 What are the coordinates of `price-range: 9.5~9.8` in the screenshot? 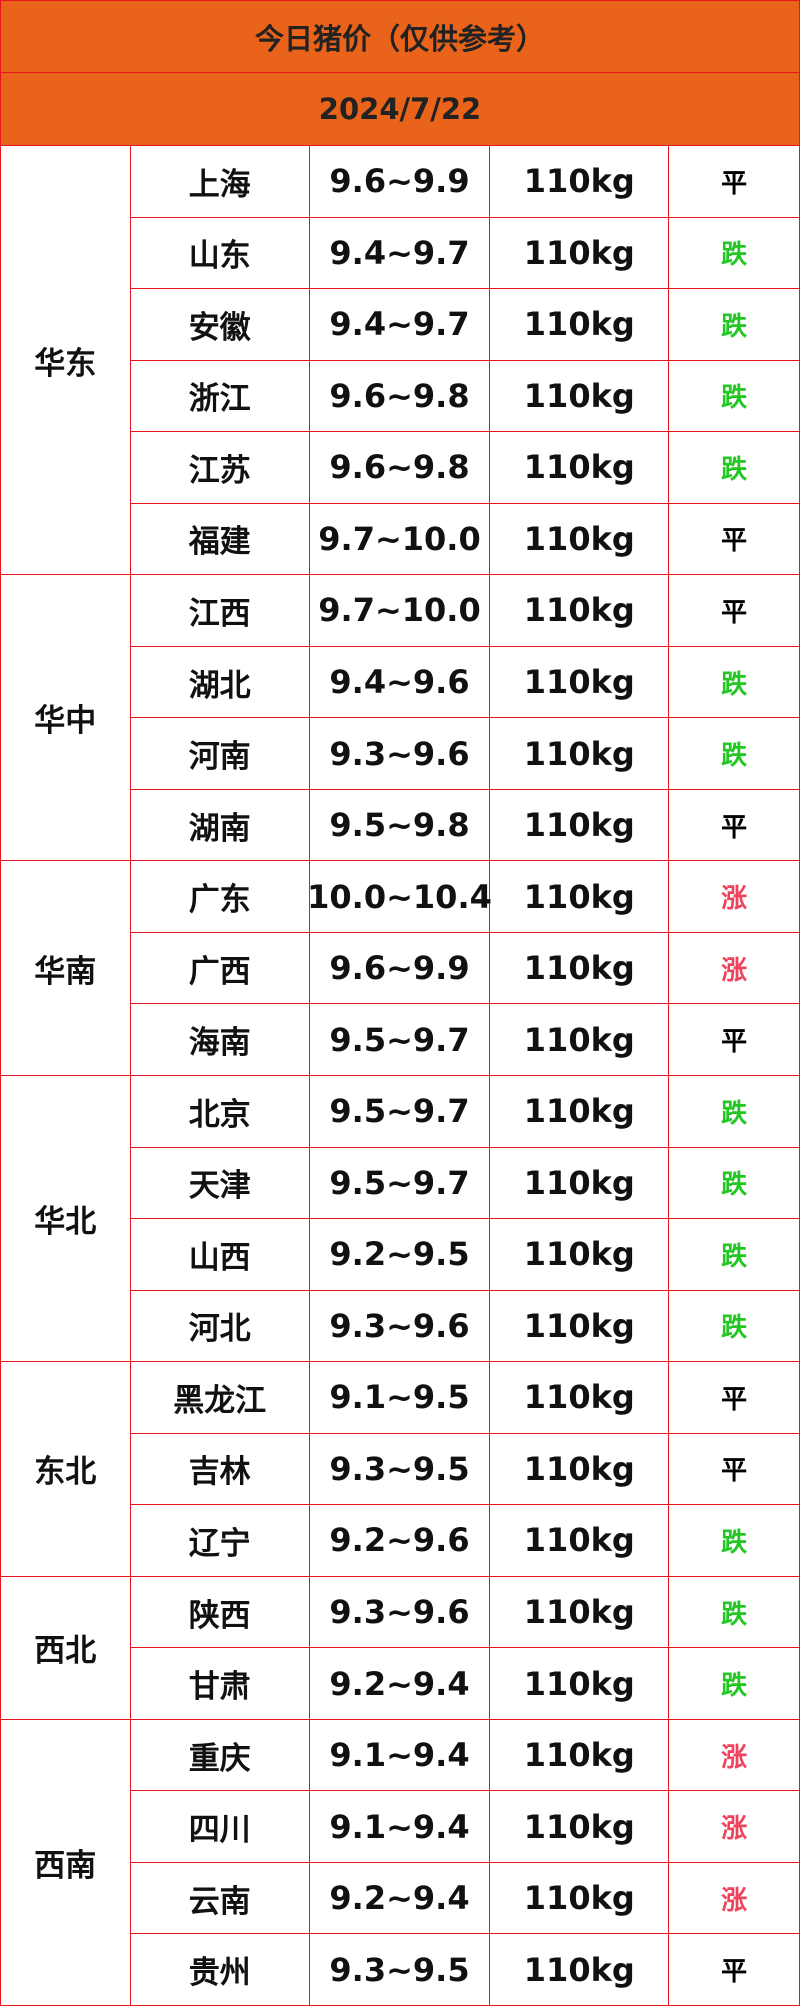 It's located at (400, 825).